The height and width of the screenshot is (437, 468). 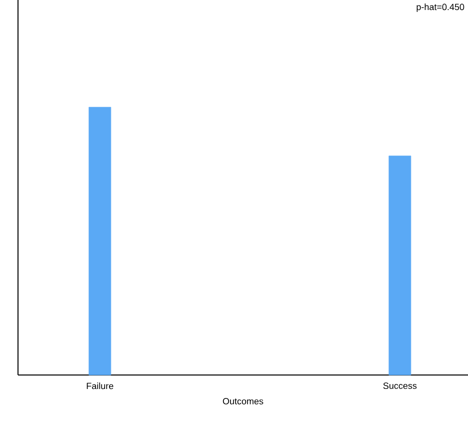 What do you see at coordinates (440, 8) in the screenshot?
I see `text: p-hat=0.450` at bounding box center [440, 8].